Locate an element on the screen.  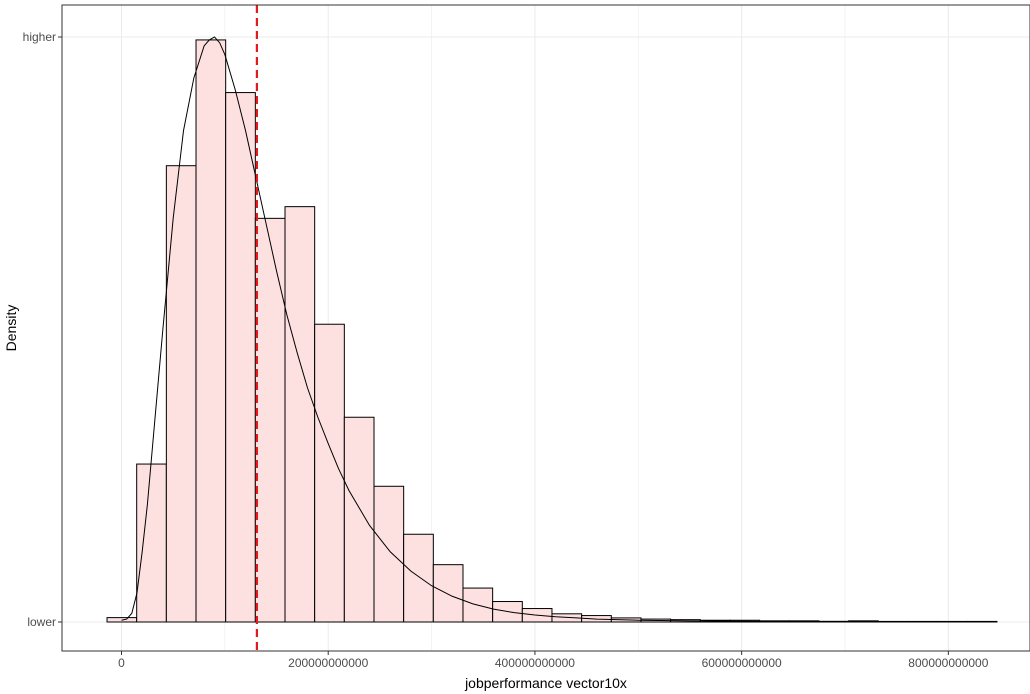
x-tick-label: 400000000000 is located at coordinates (535, 663).